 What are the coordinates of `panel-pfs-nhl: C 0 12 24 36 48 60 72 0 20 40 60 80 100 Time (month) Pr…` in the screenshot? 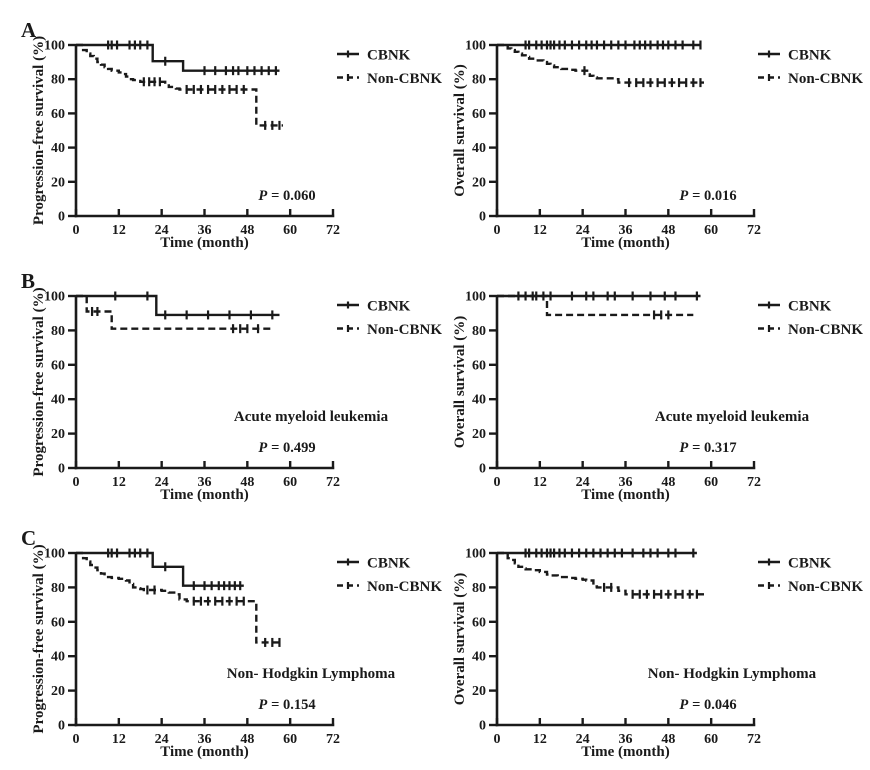 It's located at (231, 643).